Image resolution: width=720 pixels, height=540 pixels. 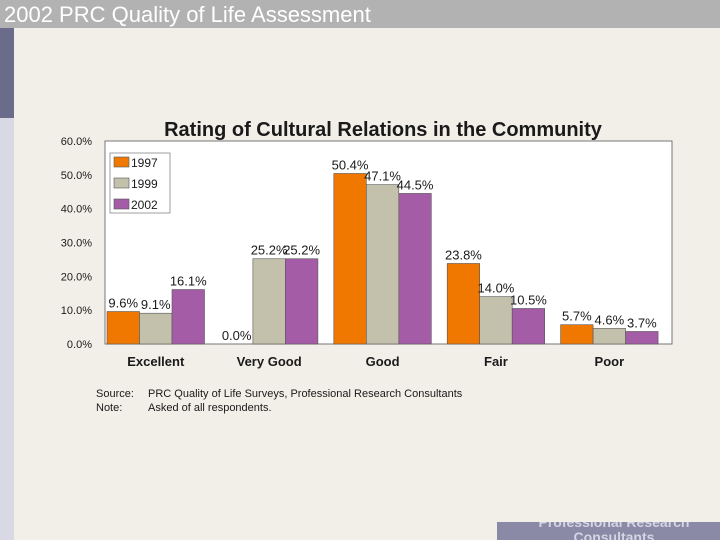 What do you see at coordinates (188, 281) in the screenshot?
I see `data-label: 16.1%` at bounding box center [188, 281].